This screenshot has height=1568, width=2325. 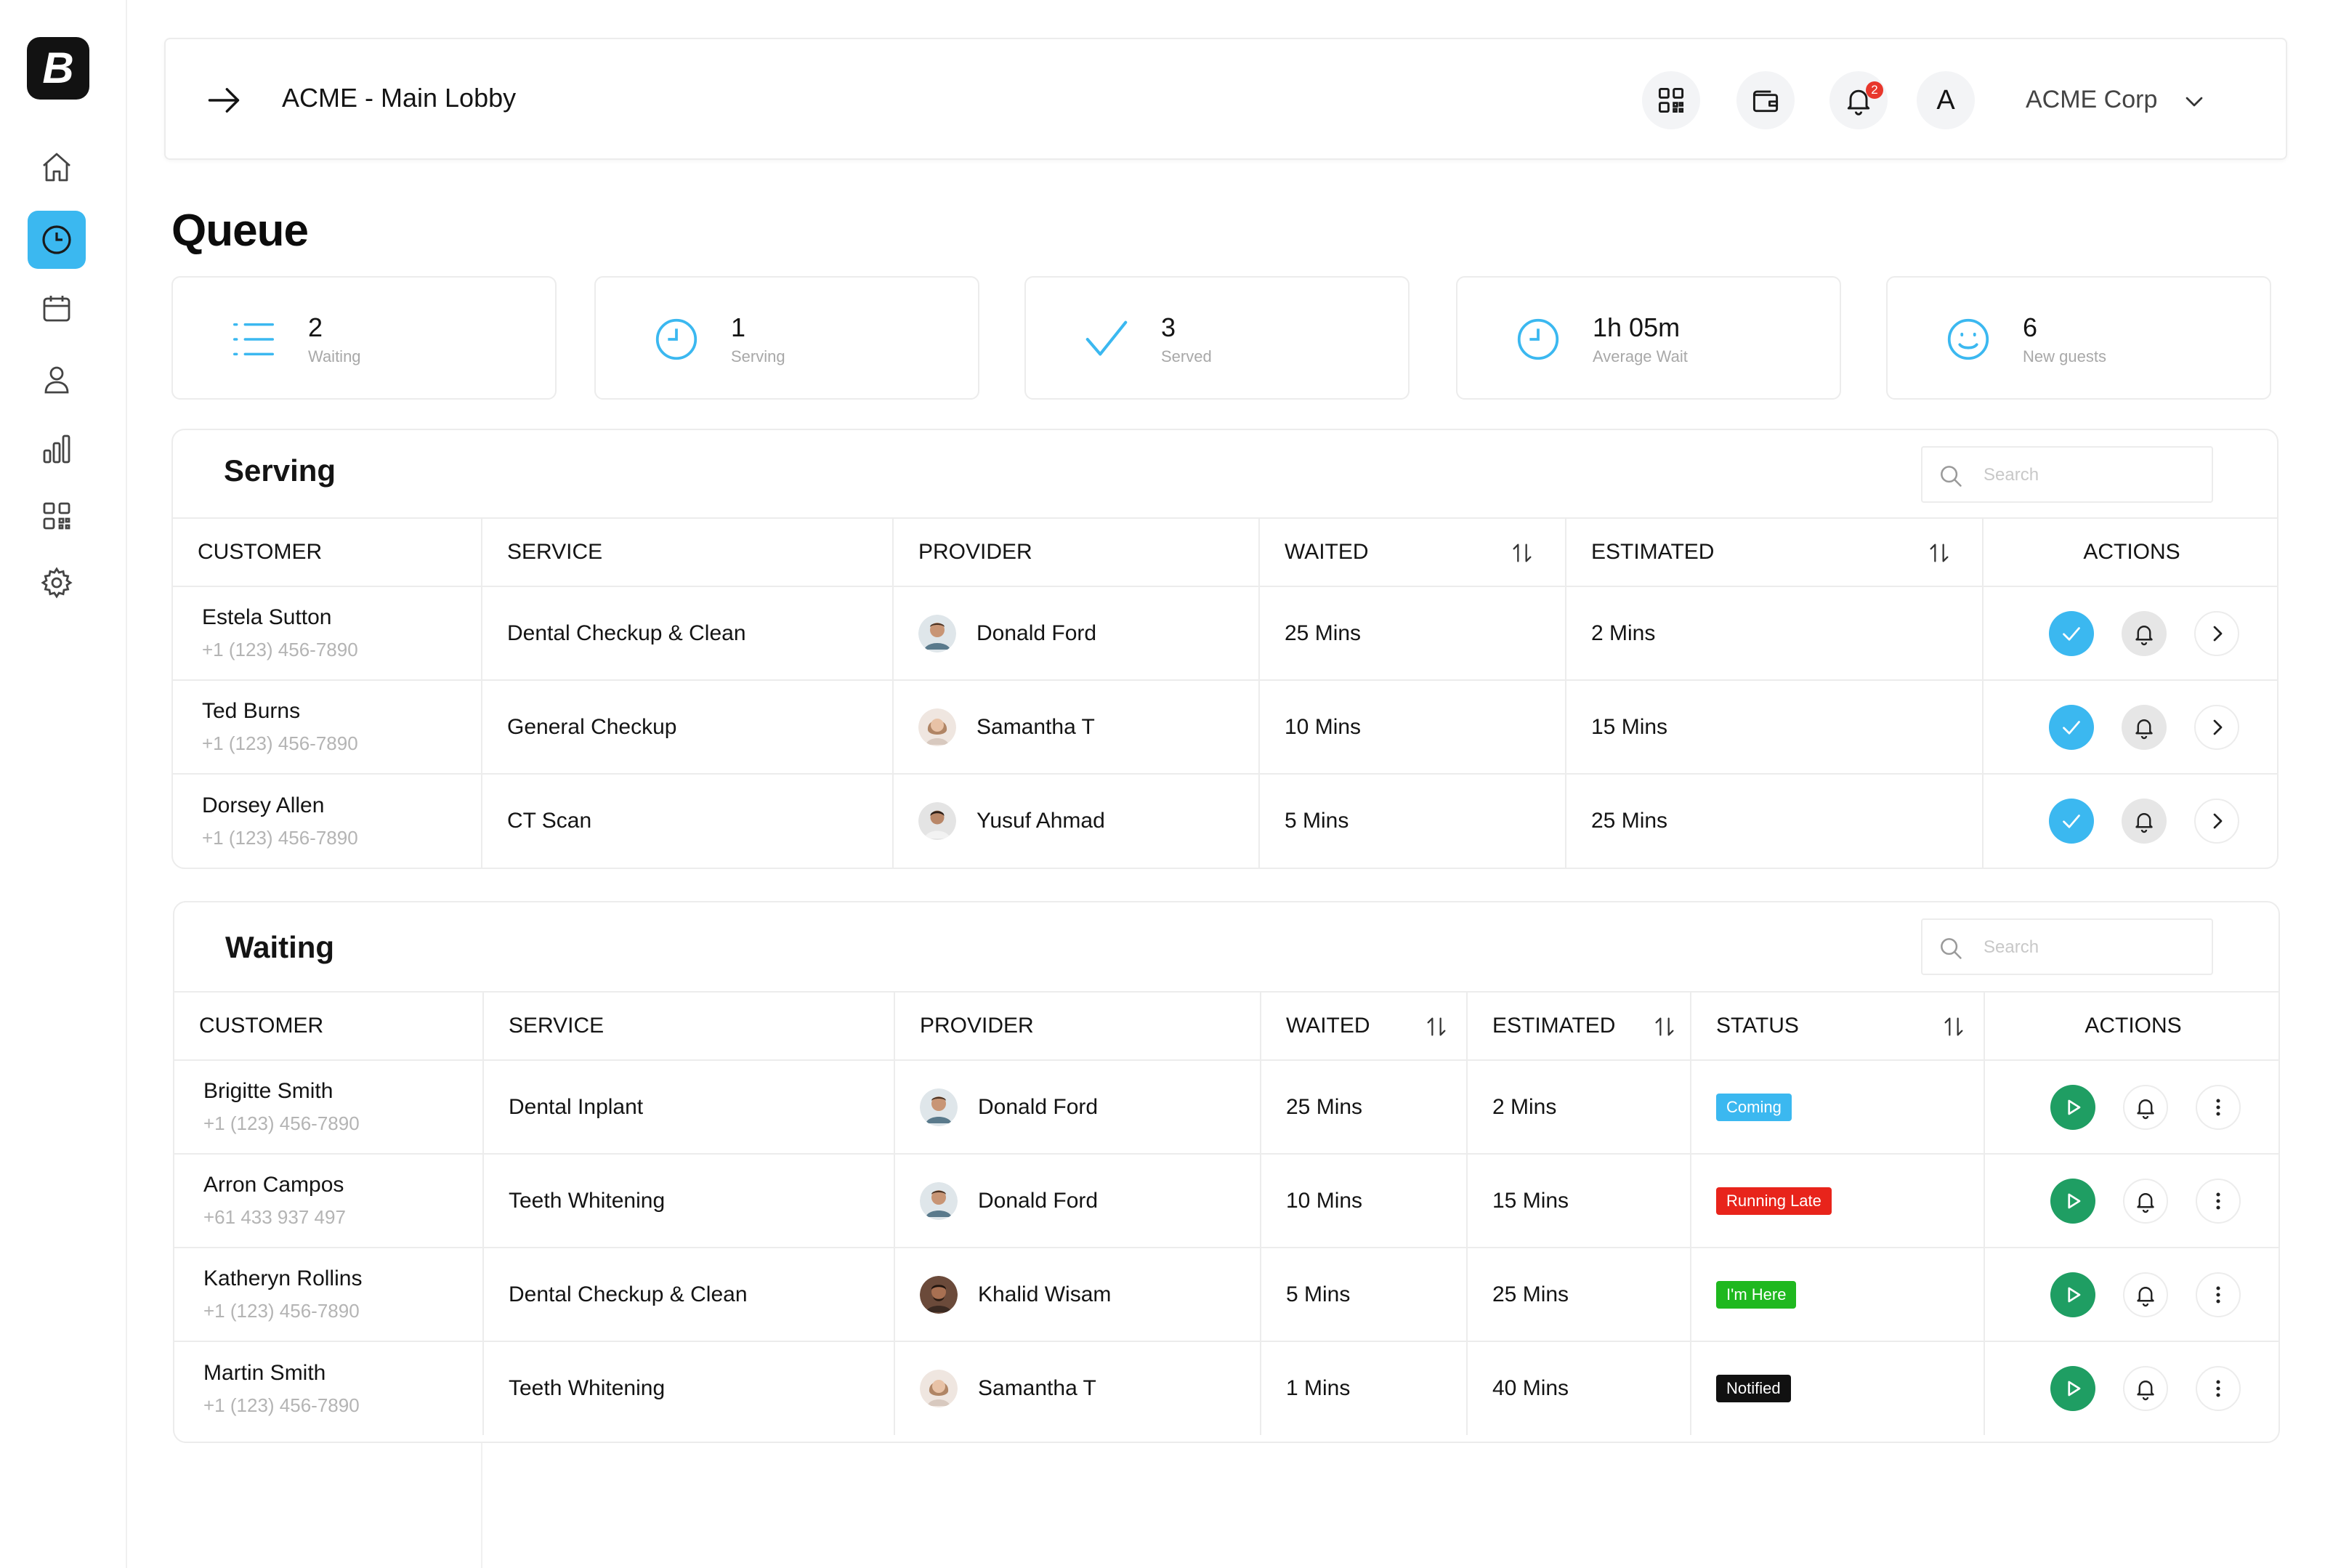 I want to click on stat-label: Average Wait, so click(x=1640, y=356).